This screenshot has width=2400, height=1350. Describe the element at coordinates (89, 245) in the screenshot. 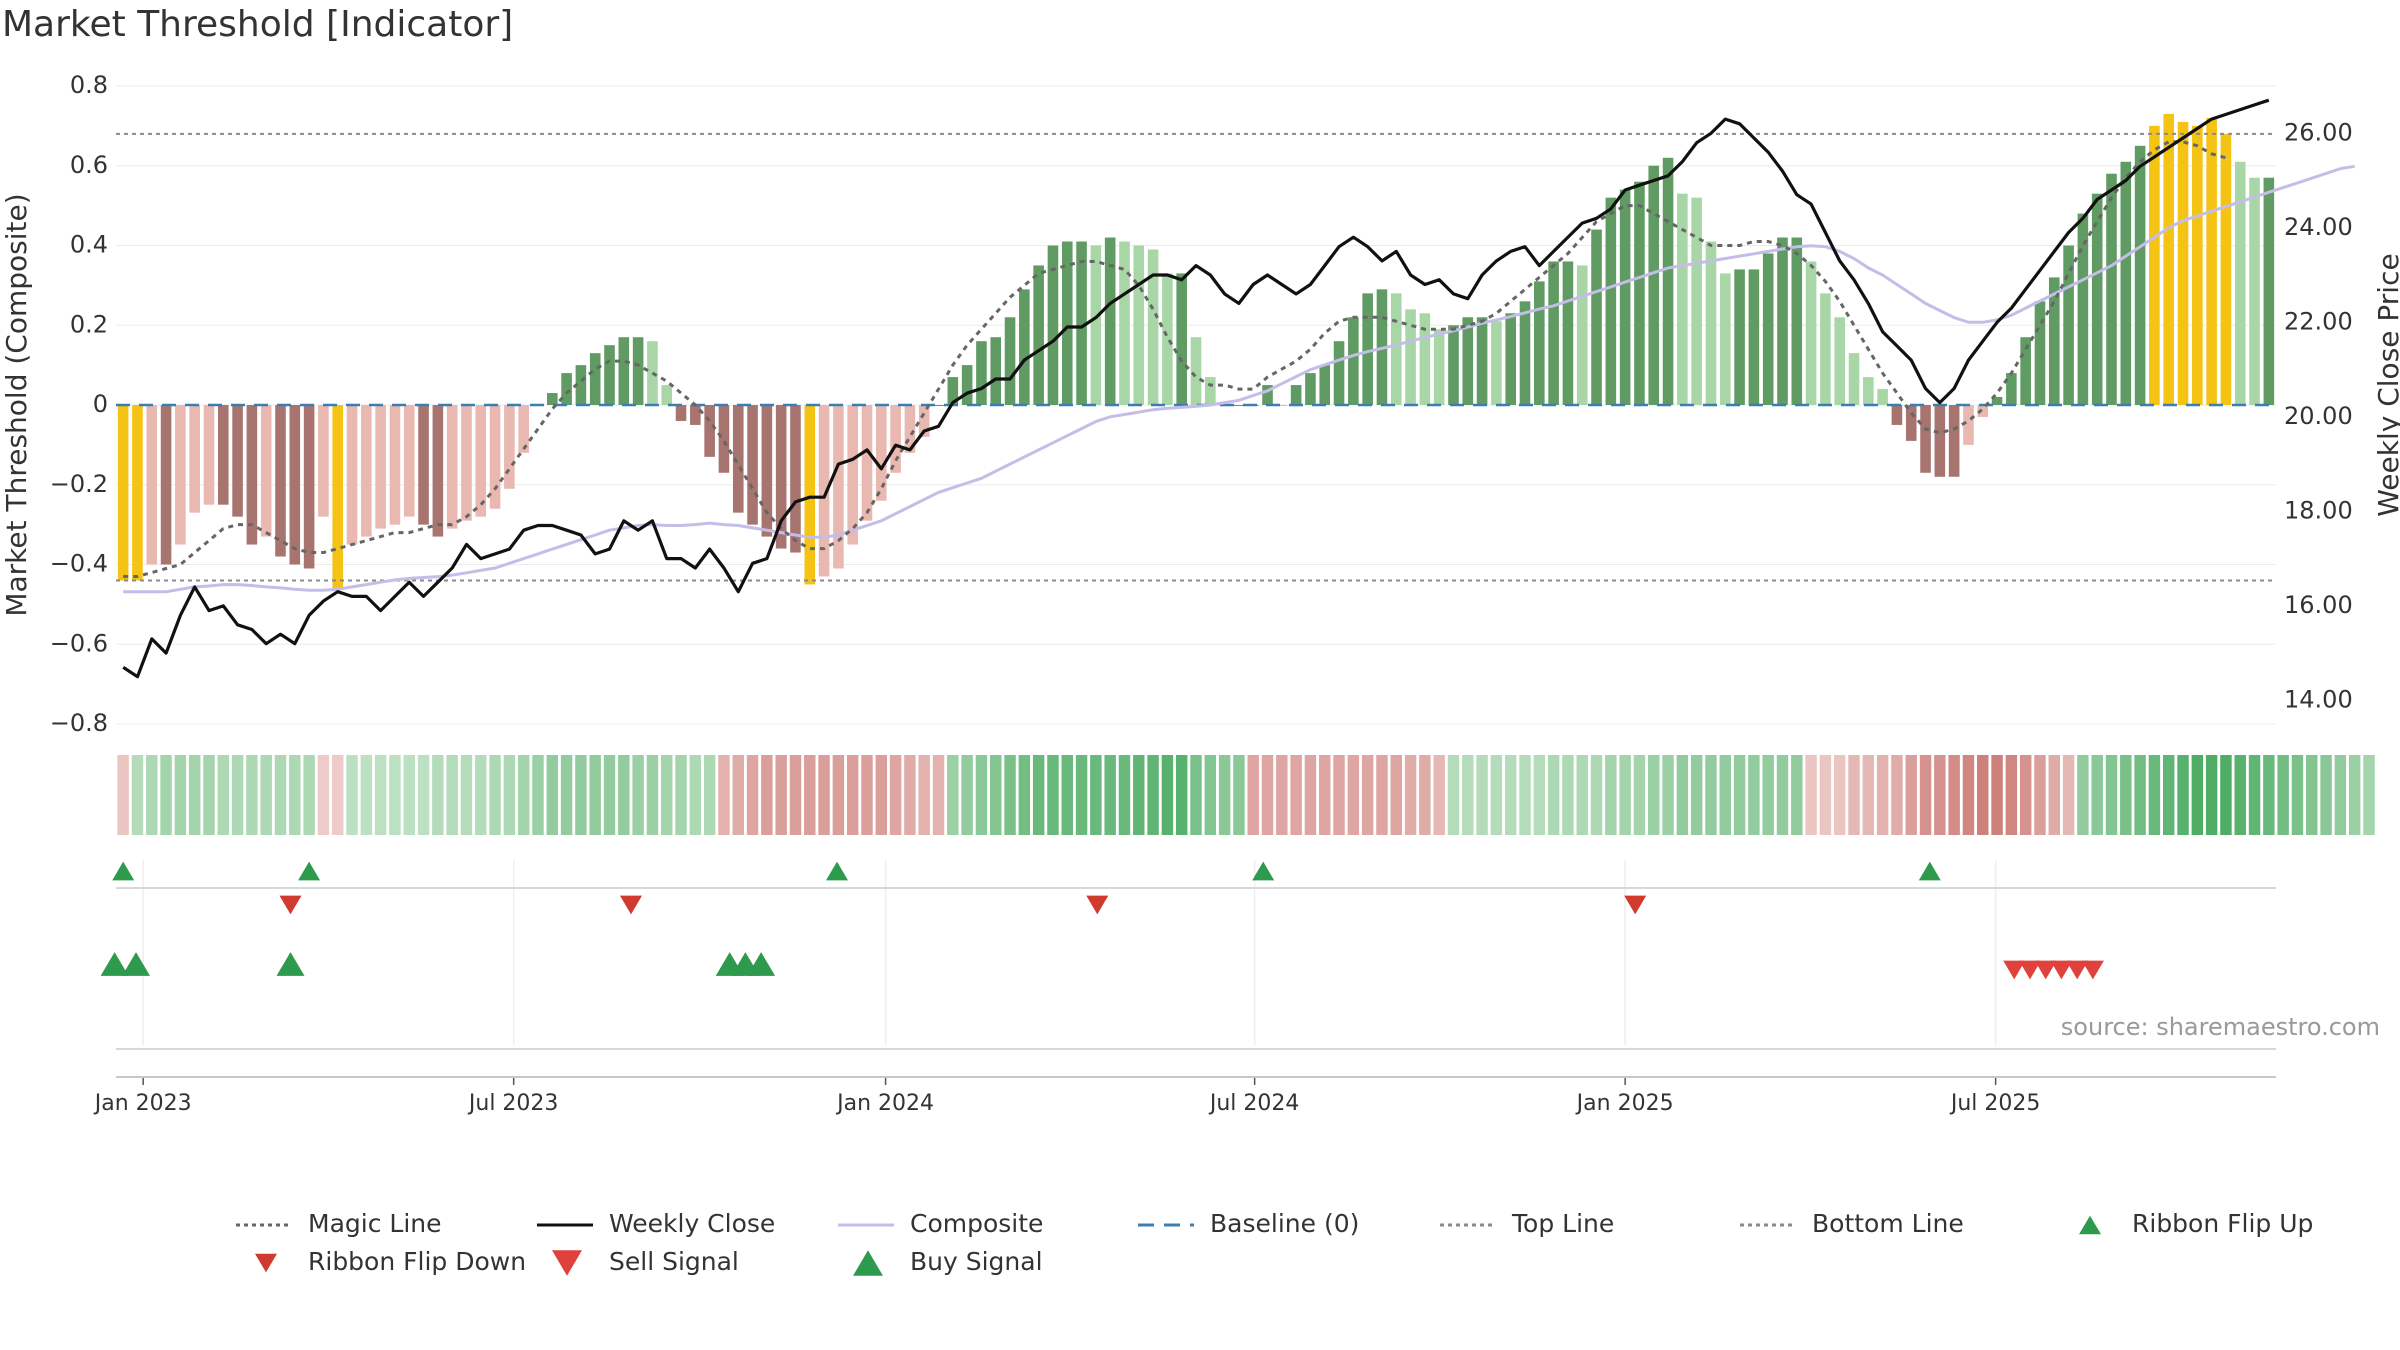

I see `y-tick-label: 0.4` at that location.